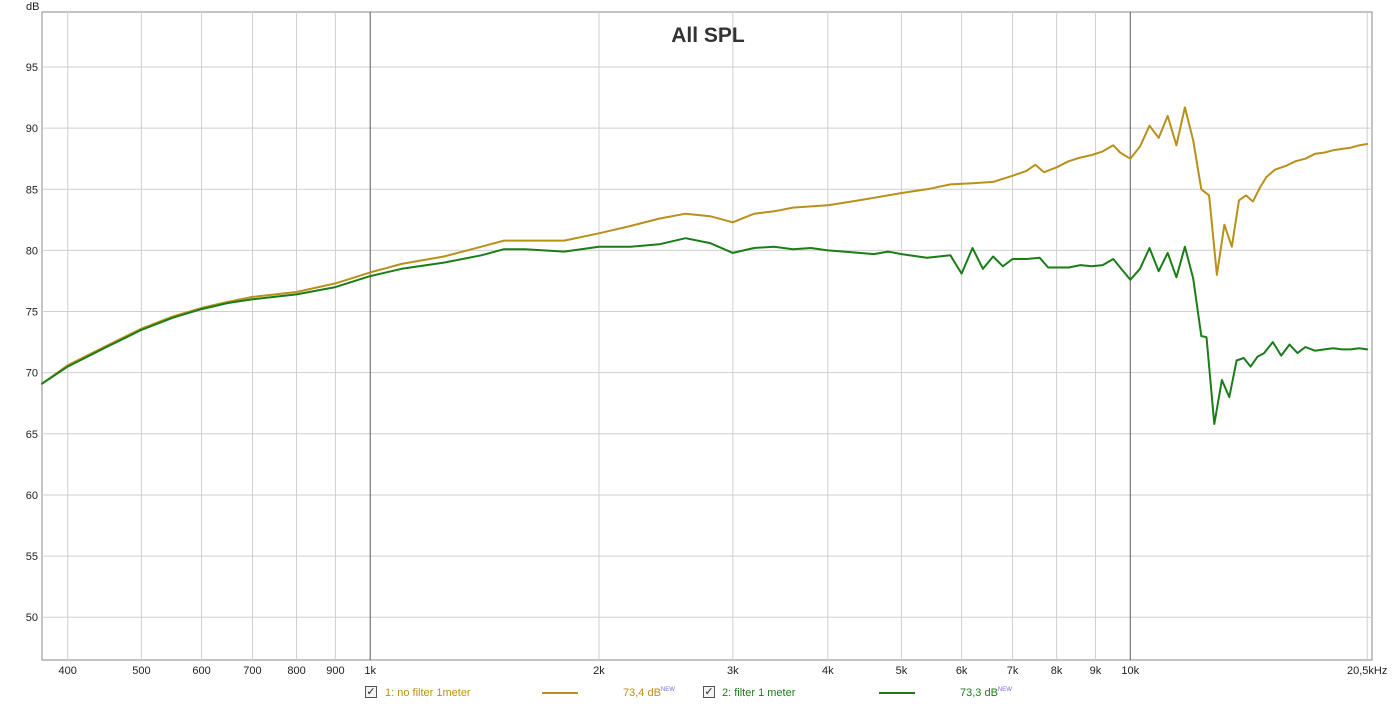 This screenshot has width=1395, height=708. What do you see at coordinates (201, 671) in the screenshot?
I see `x-tick-label: 600` at bounding box center [201, 671].